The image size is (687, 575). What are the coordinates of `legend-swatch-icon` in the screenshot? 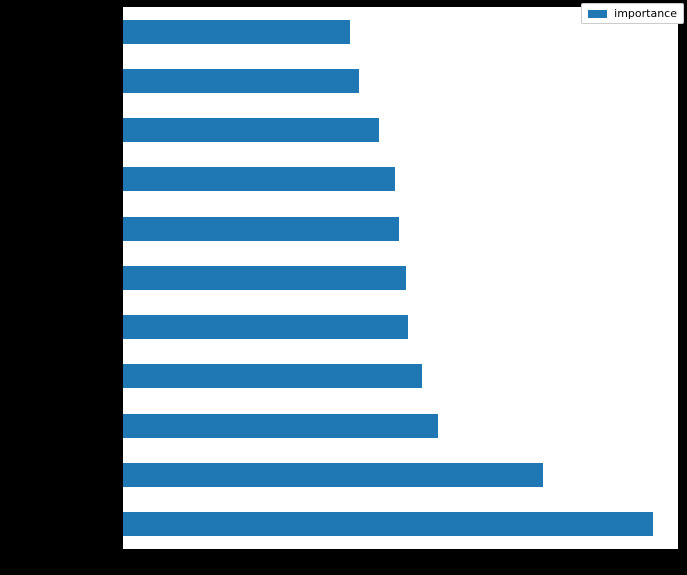 It's located at (598, 13).